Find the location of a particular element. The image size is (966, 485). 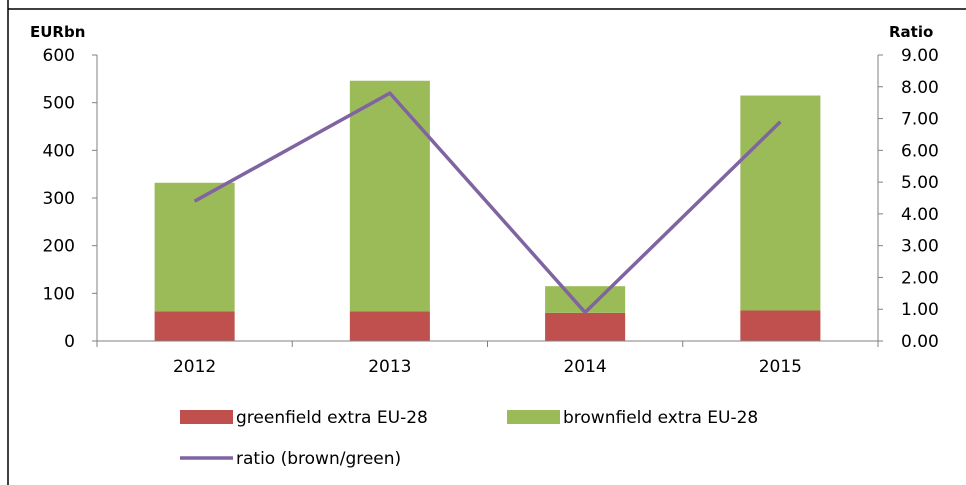

y-right-tick-label: 2.00 is located at coordinates (920, 278).